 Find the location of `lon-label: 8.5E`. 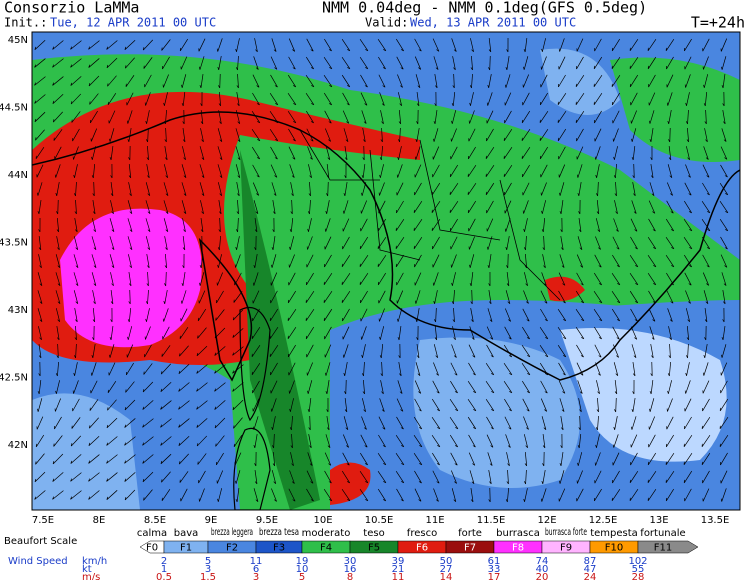

lon-label: 8.5E is located at coordinates (155, 520).